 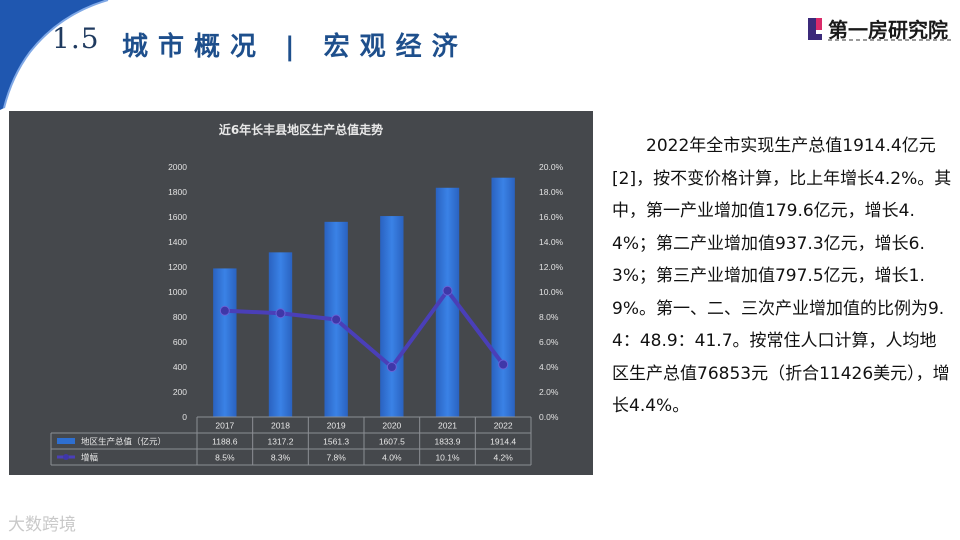 I want to click on growth-point-2018, so click(x=280, y=313).